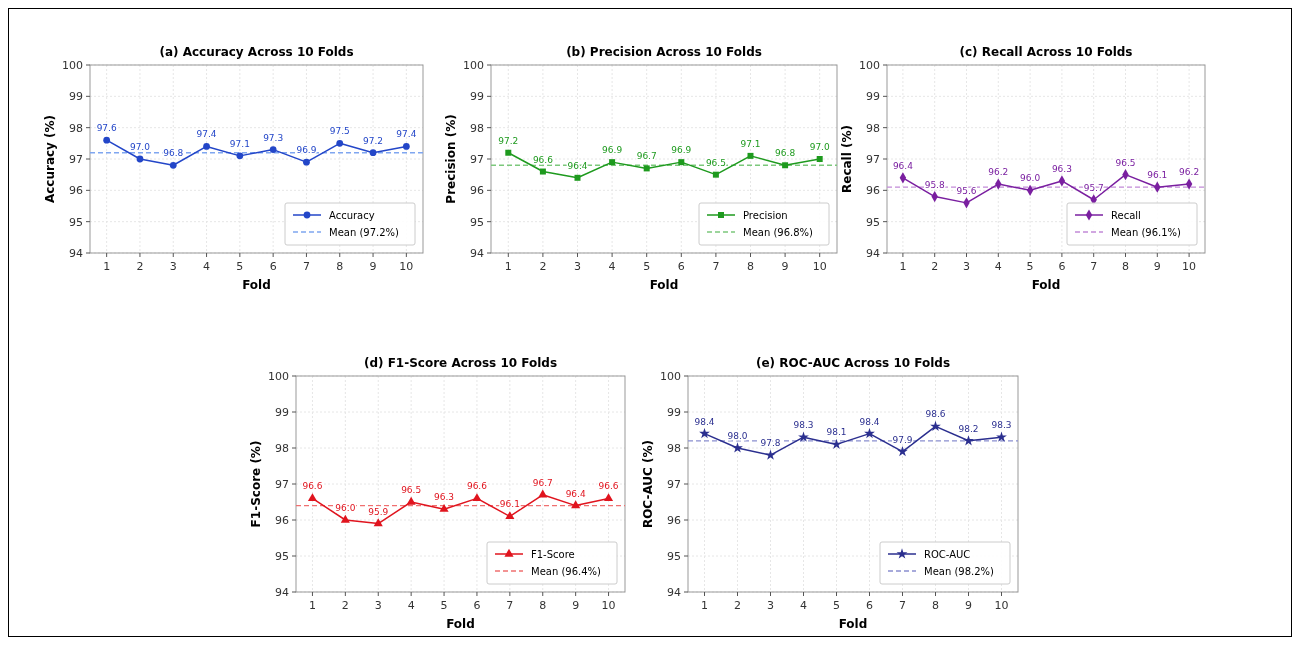 Image resolution: width=1300 pixels, height=645 pixels. Describe the element at coordinates (451, 159) in the screenshot. I see `y-axis-title: Precision (%)` at that location.